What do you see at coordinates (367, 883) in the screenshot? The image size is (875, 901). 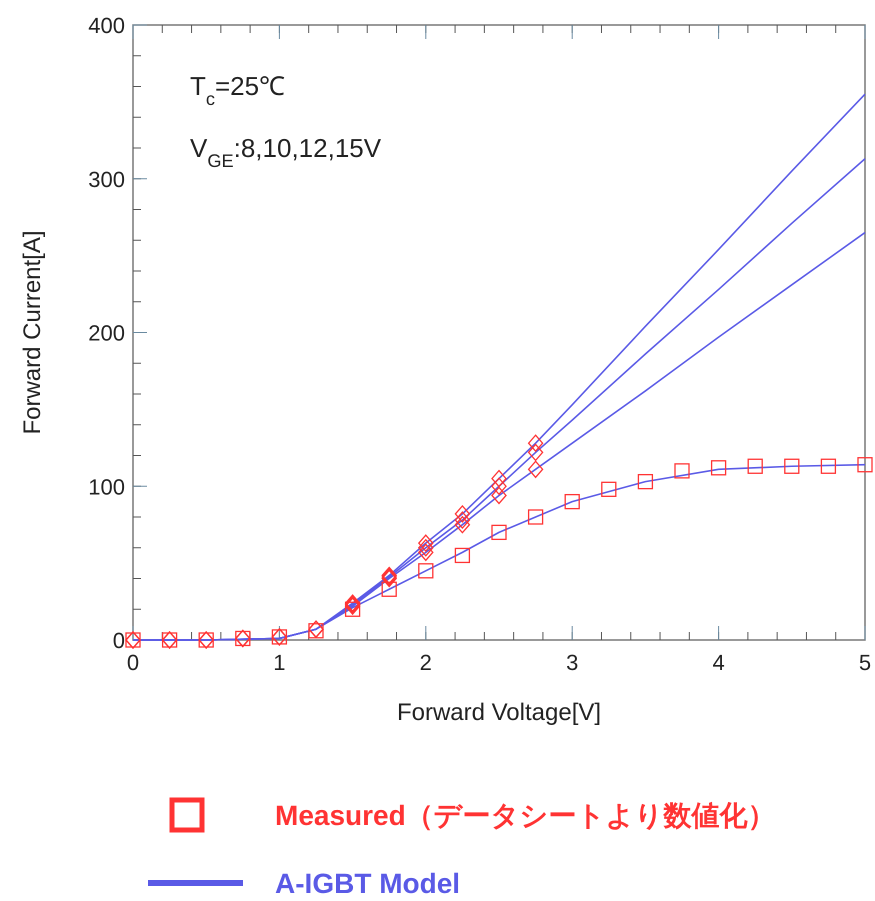 I see `legend-label: A-IGBT Model` at bounding box center [367, 883].